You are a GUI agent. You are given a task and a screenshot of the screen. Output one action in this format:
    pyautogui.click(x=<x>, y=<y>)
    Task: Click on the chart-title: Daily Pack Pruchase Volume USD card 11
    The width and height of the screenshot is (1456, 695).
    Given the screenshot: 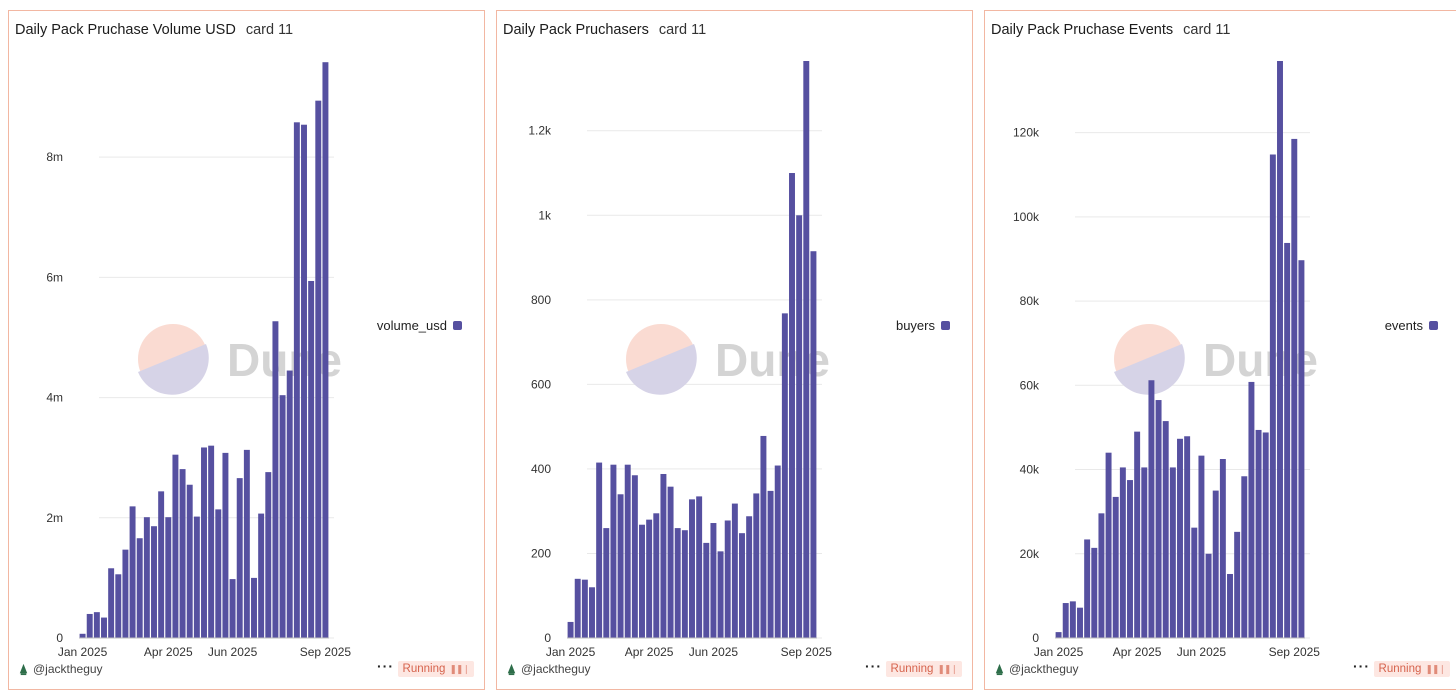 What is the action you would take?
    pyautogui.click(x=154, y=30)
    